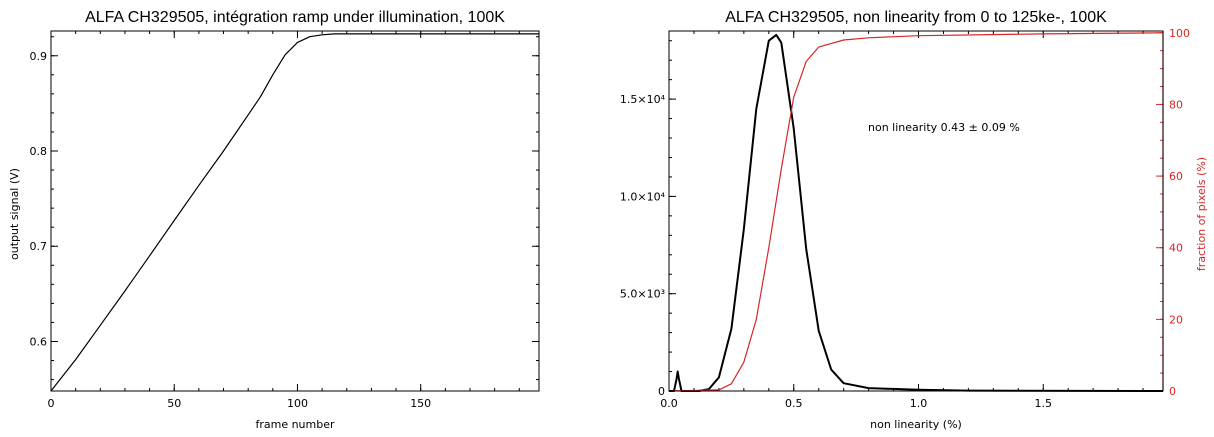 This screenshot has width=1214, height=437. Describe the element at coordinates (1176, 176) in the screenshot. I see `right-y-tick-label: 60` at that location.